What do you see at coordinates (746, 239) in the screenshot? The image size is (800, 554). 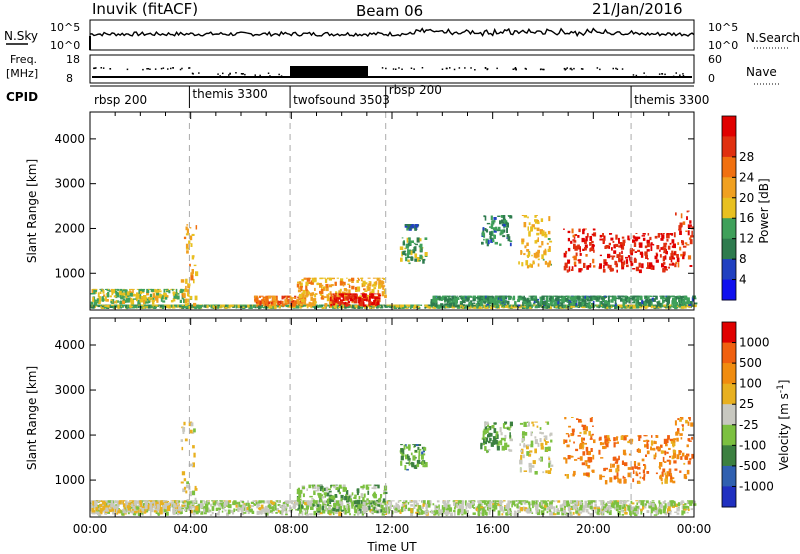 I see `colorbar-tick-label: 12` at bounding box center [746, 239].